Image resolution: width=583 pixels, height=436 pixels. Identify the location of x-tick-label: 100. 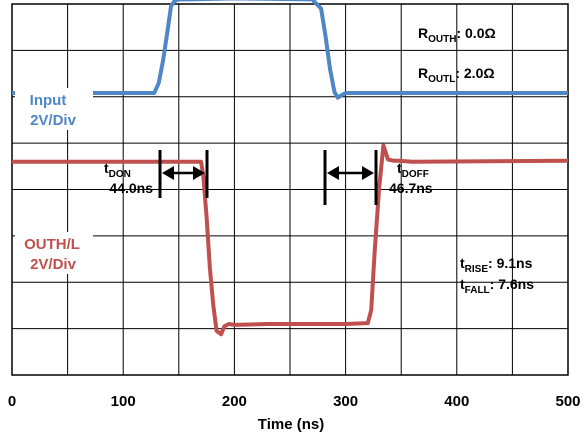
(123, 401).